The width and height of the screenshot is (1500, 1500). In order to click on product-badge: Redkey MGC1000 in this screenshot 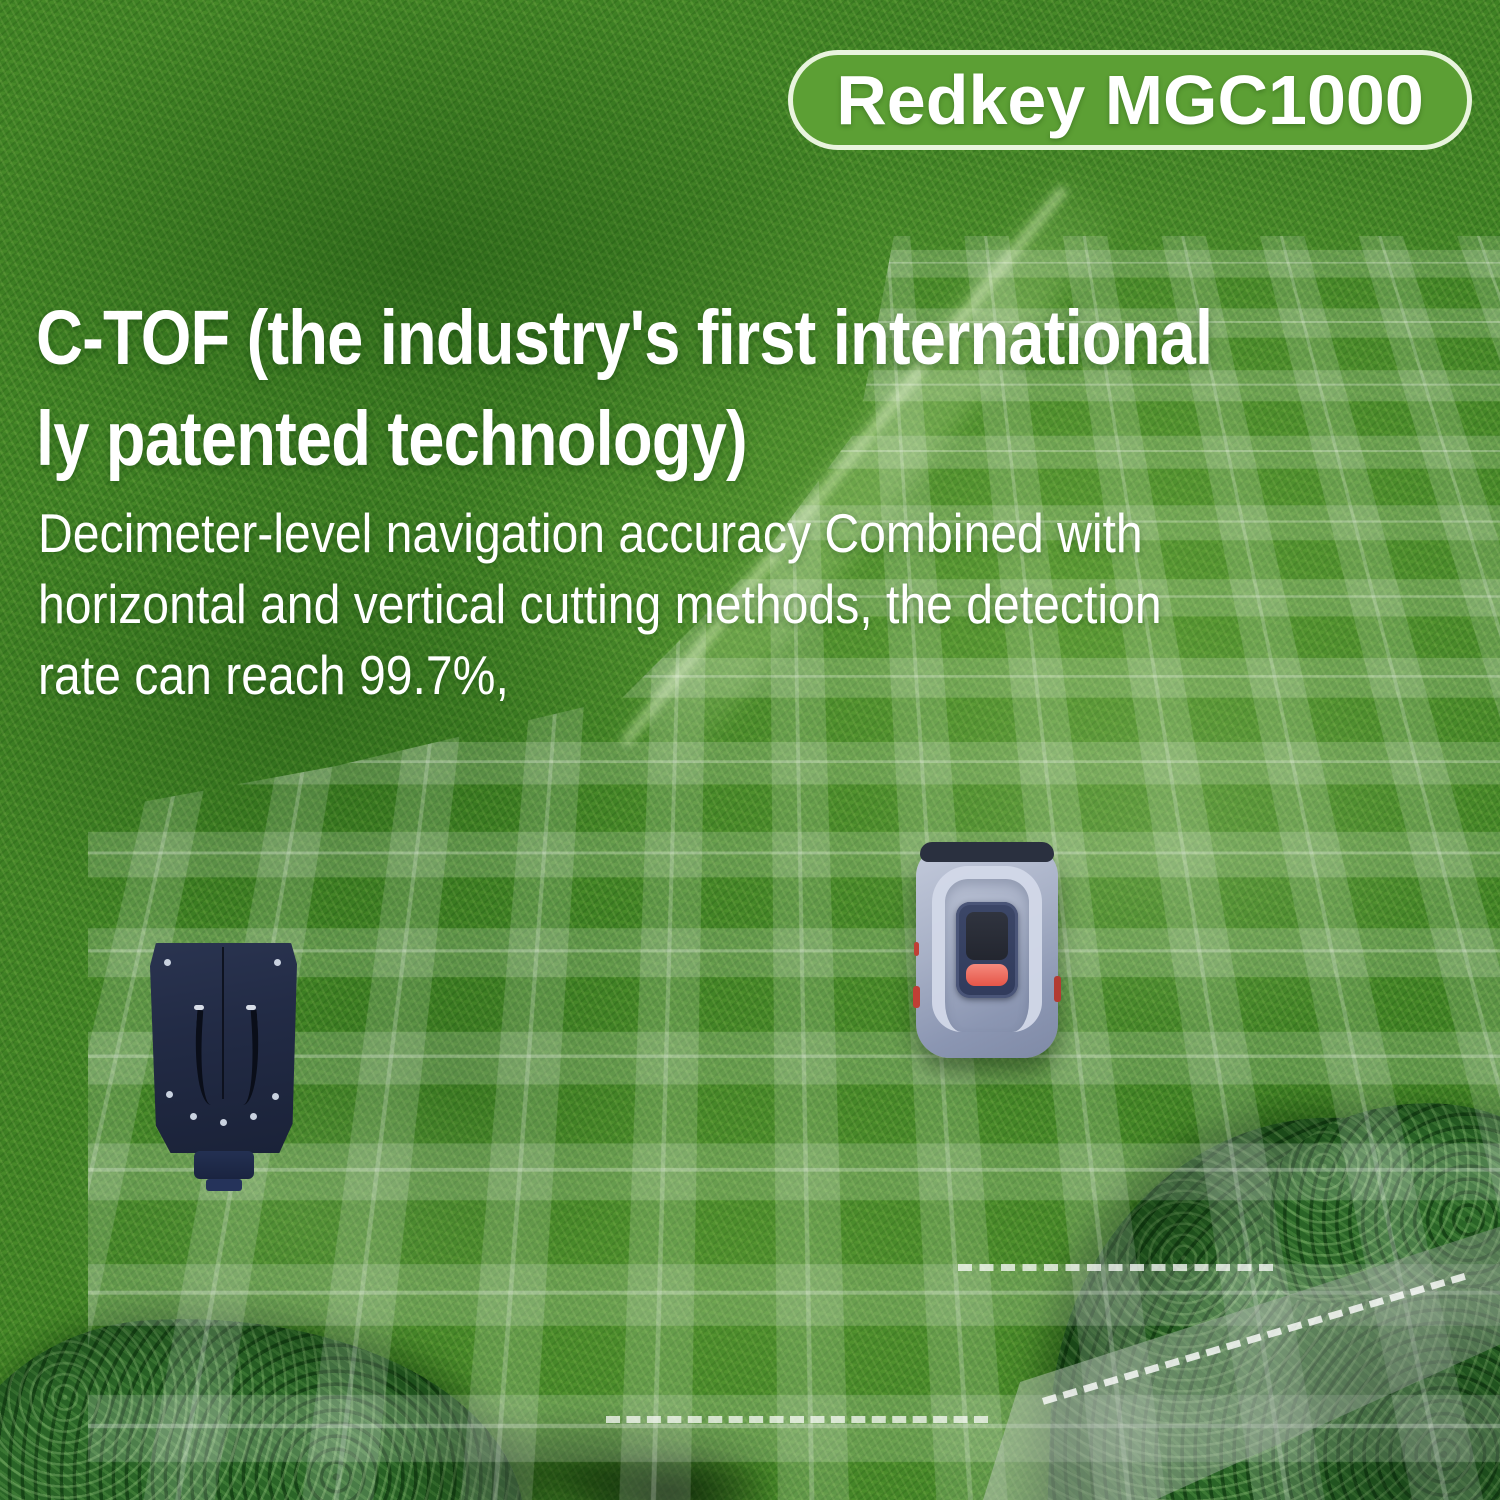, I will do `click(1130, 100)`.